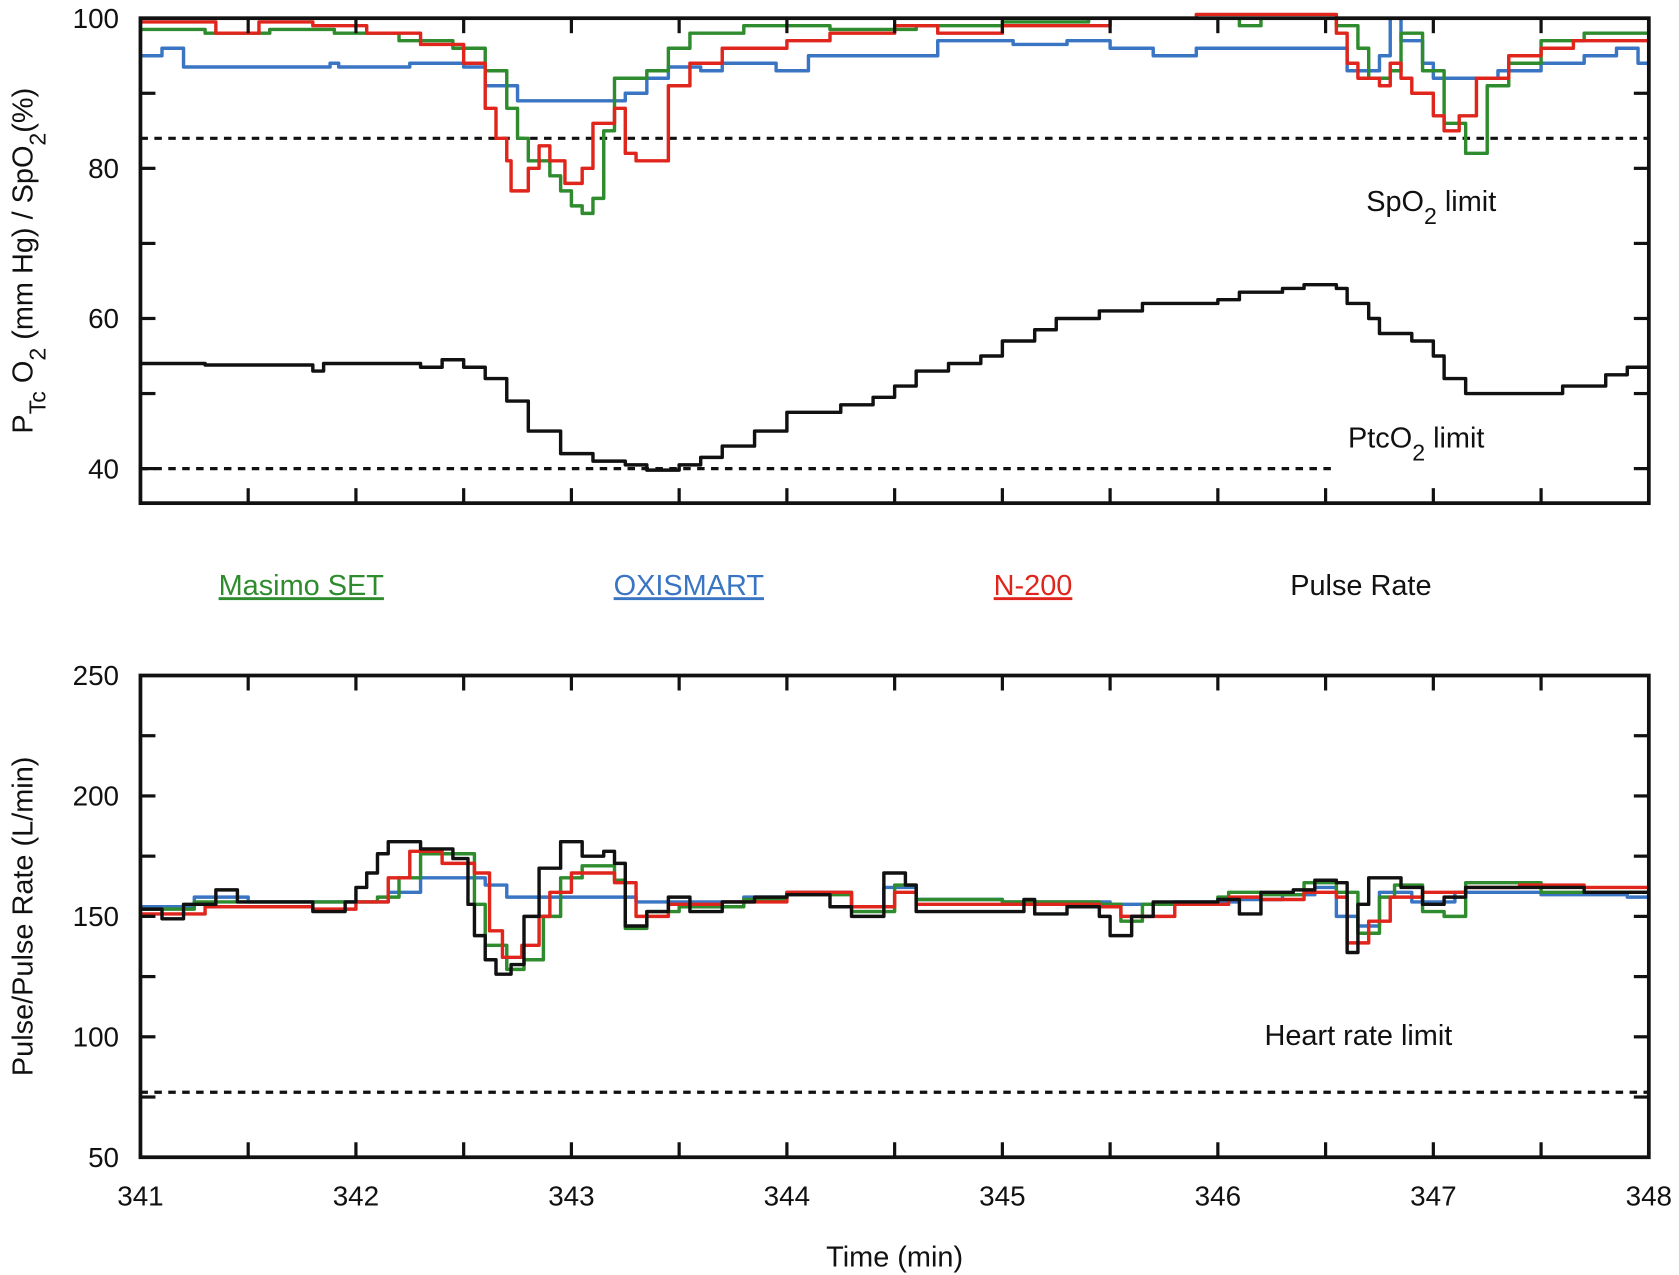  I want to click on legend-pulse-rate: Pulse Rate, so click(1360, 586).